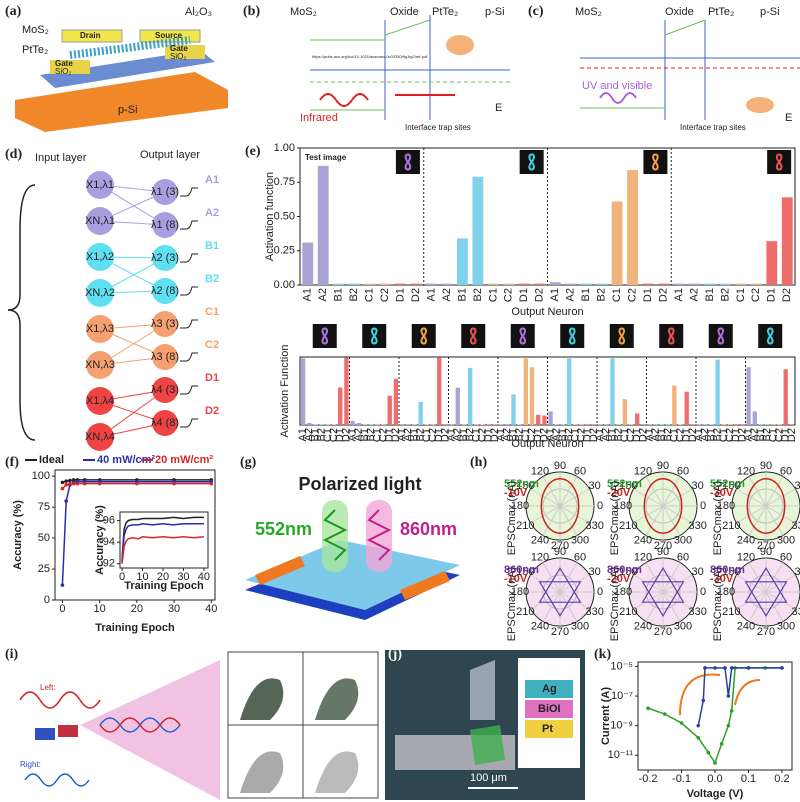  Describe the element at coordinates (516, 579) in the screenshot. I see `bias: -10V` at that location.